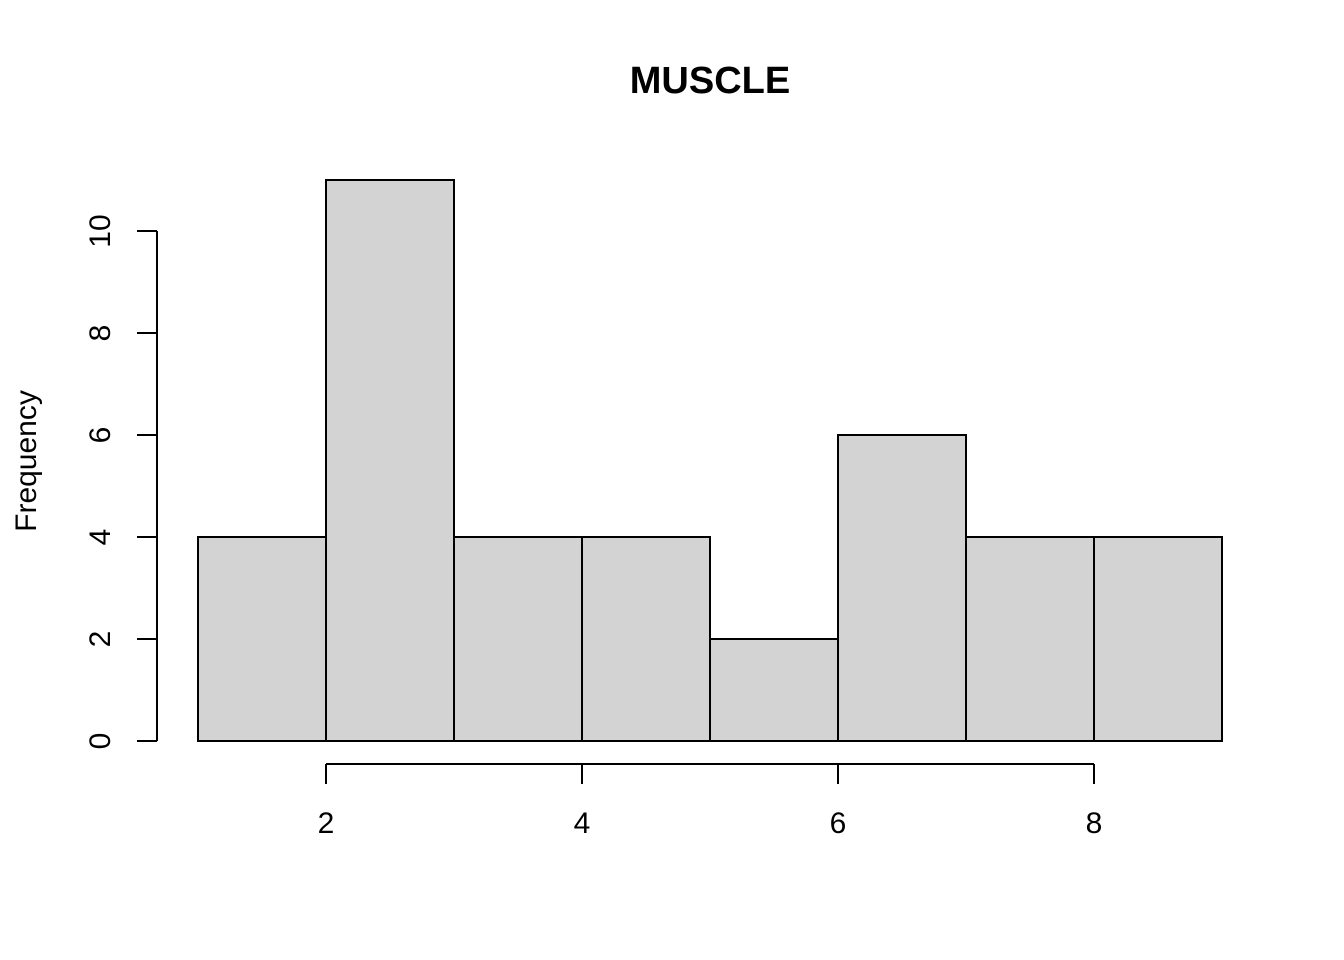 The height and width of the screenshot is (960, 1344). I want to click on x-axis: 2 4 6 8, so click(710, 801).